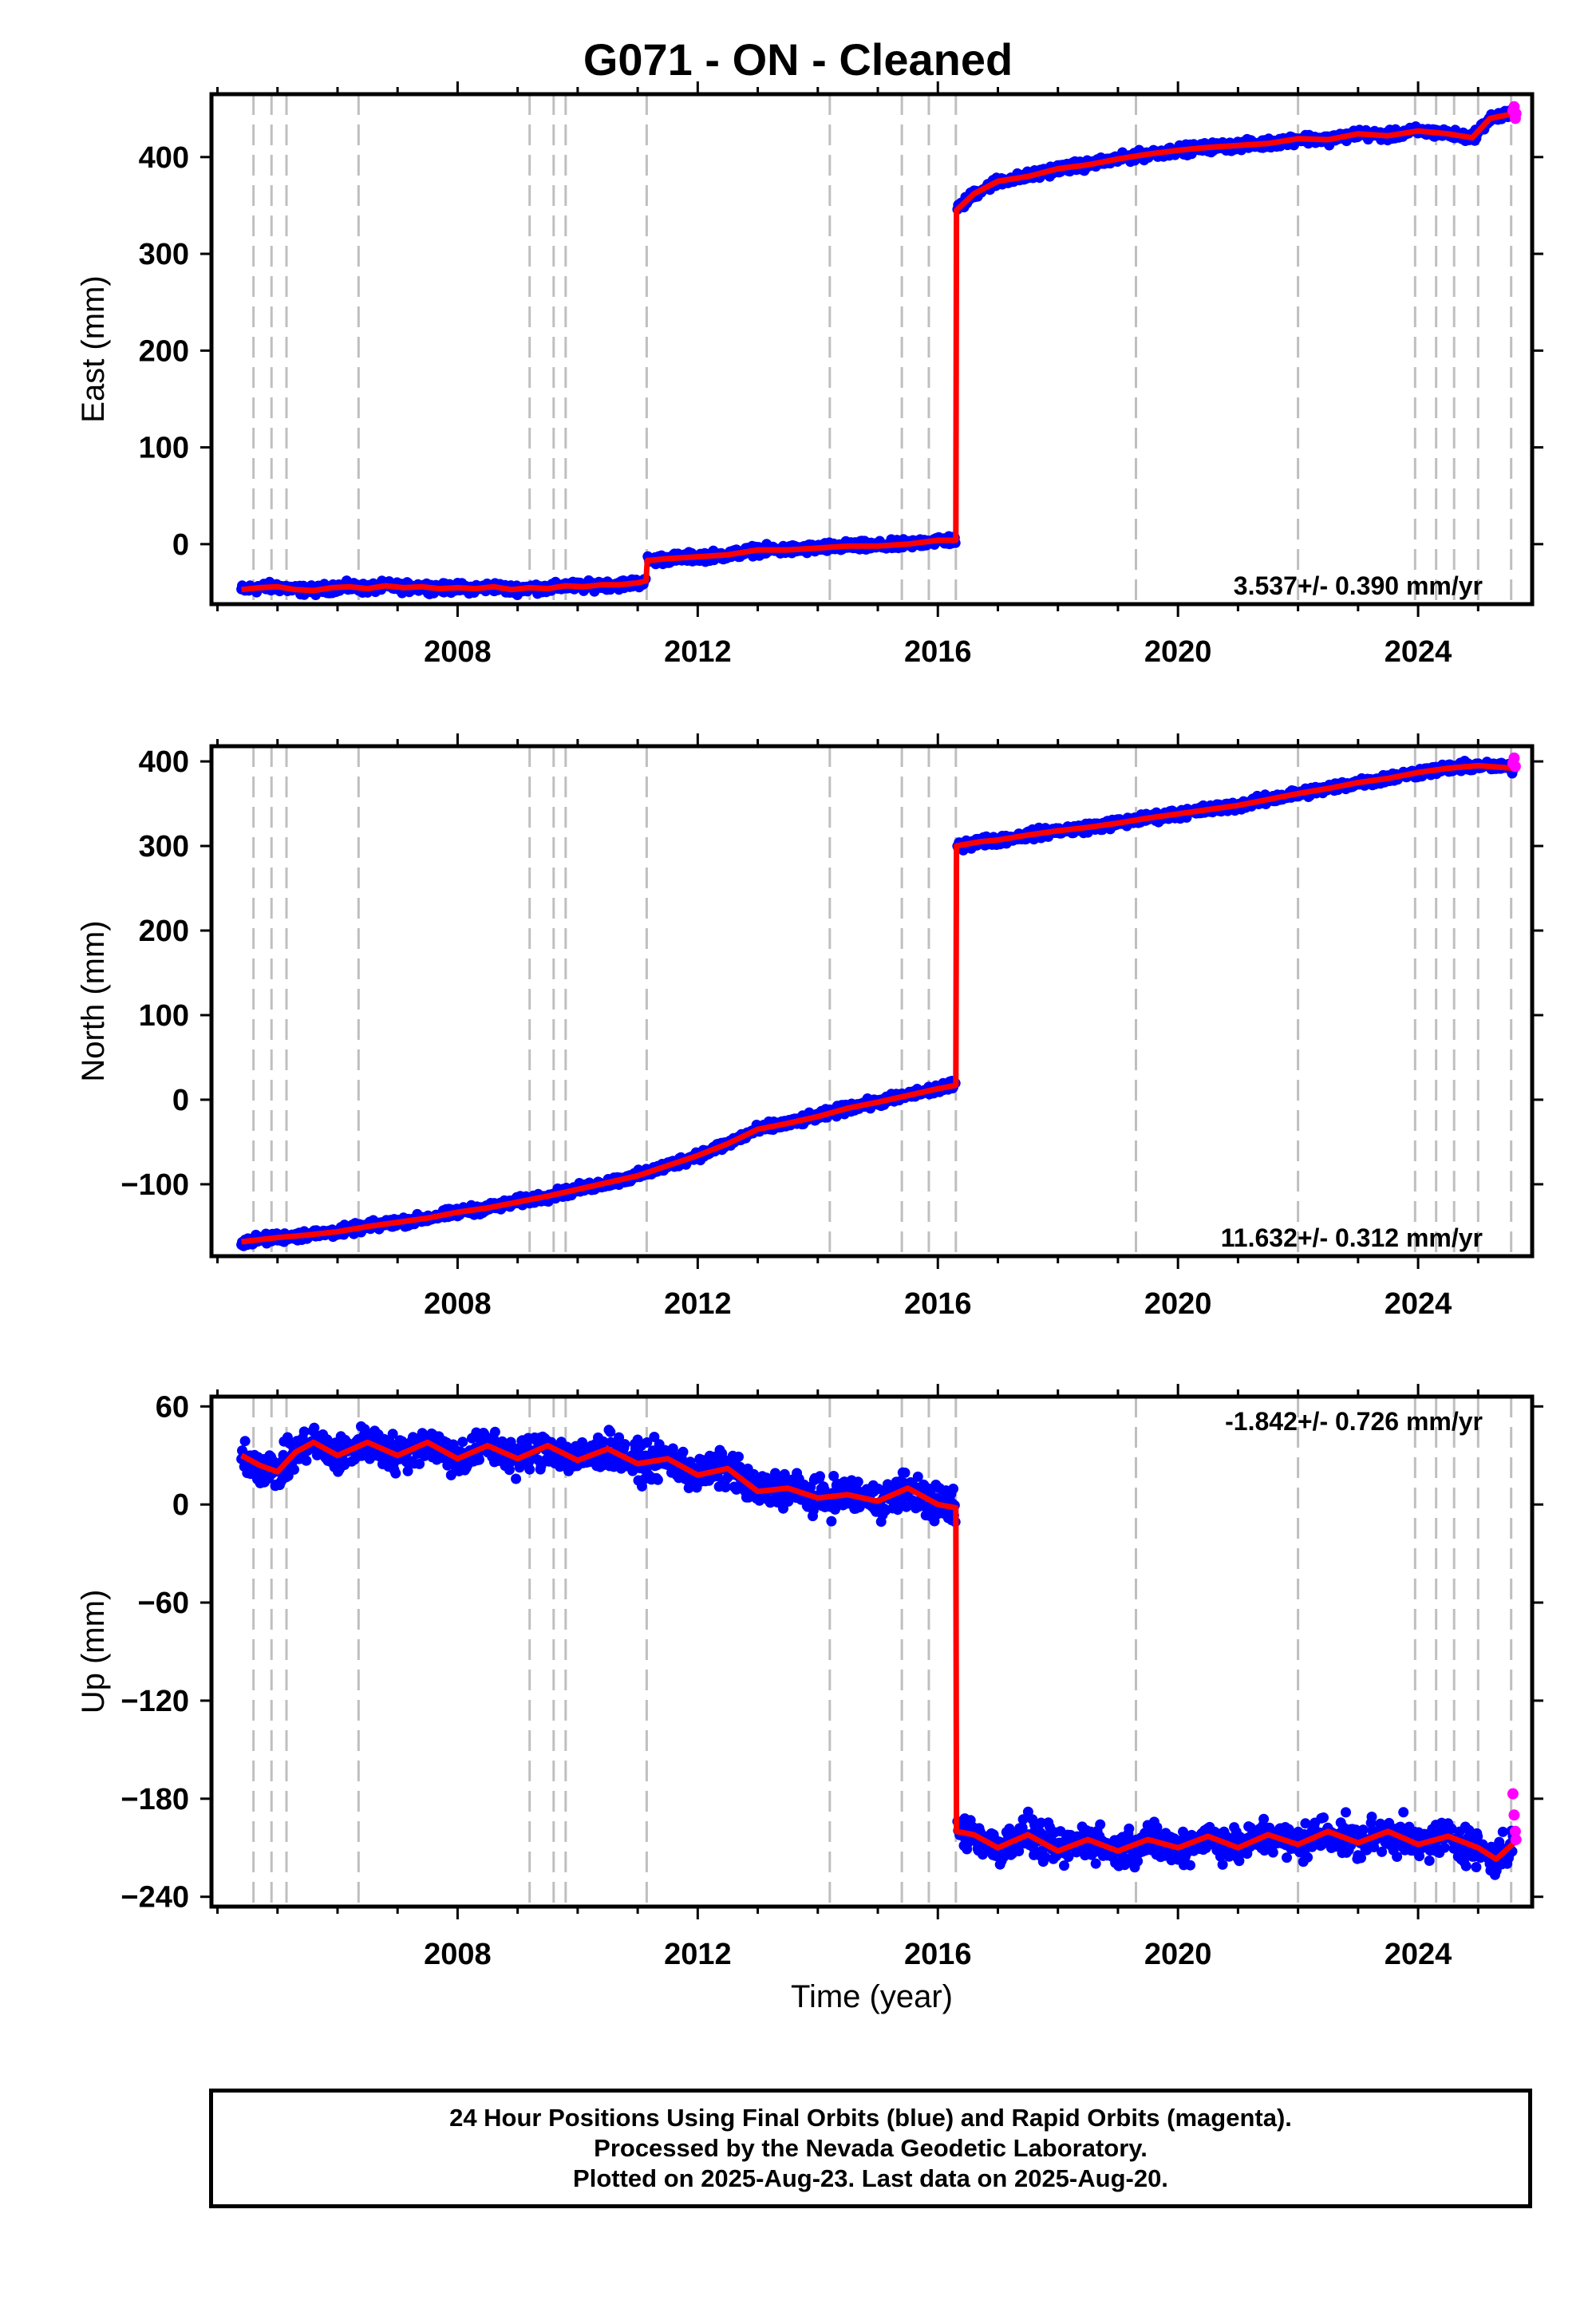 The height and width of the screenshot is (2316, 1596). I want to click on page-title: G071 - ON - Cleaned, so click(798, 59).